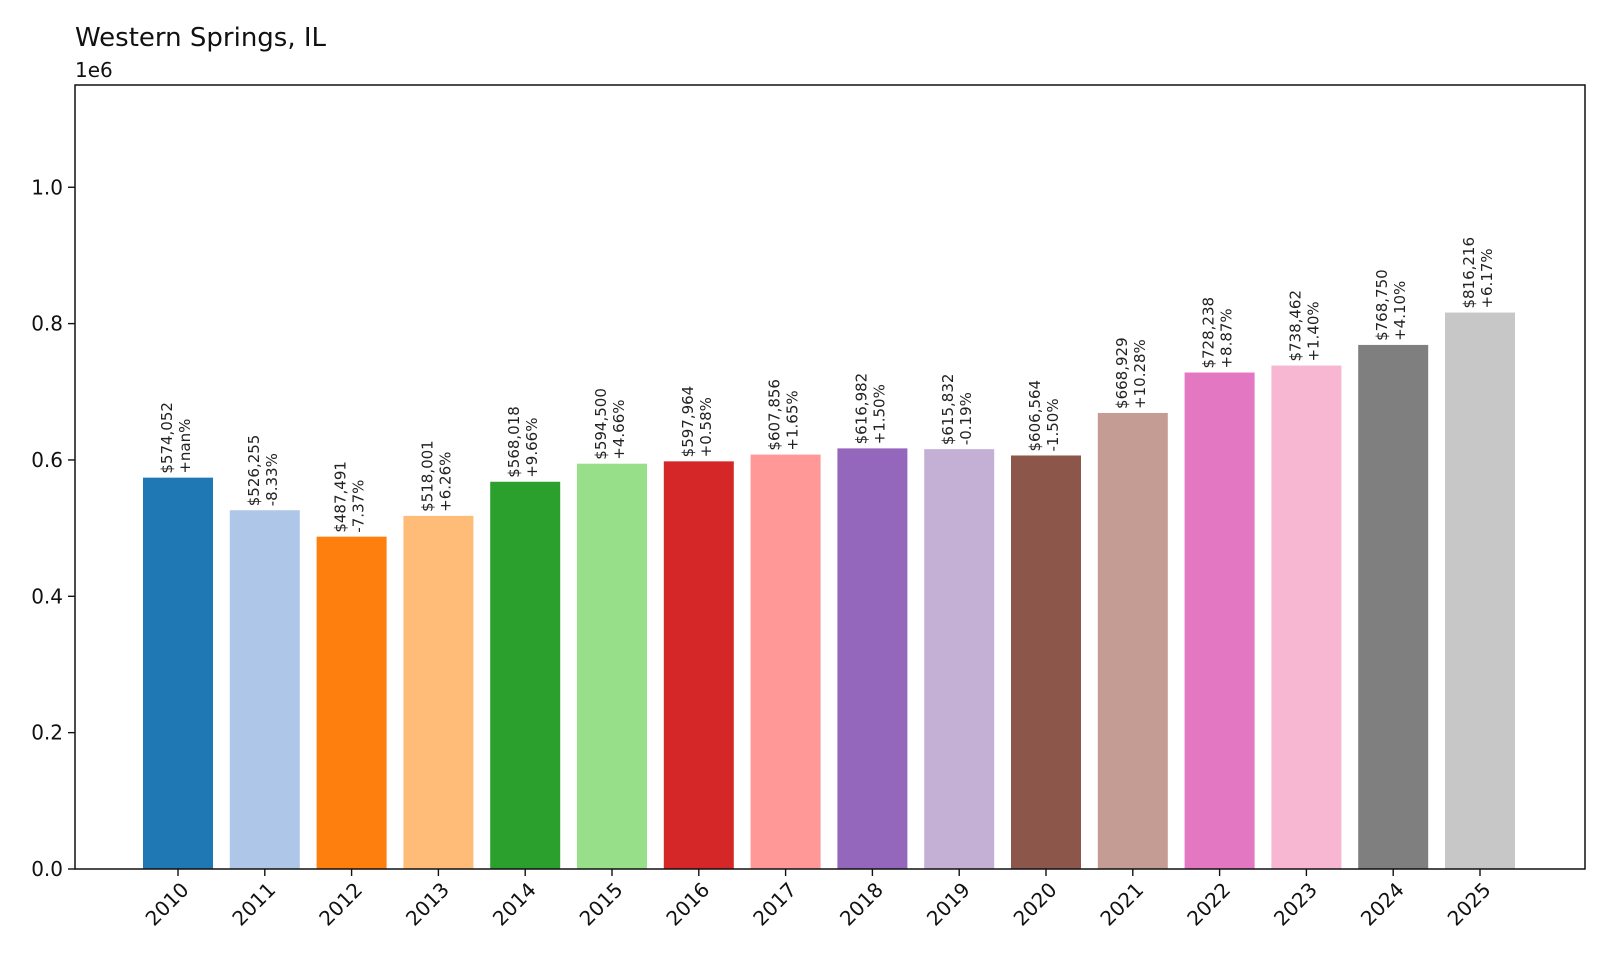 The height and width of the screenshot is (960, 1600). I want to click on bar-change-label: -7.37%, so click(359, 506).